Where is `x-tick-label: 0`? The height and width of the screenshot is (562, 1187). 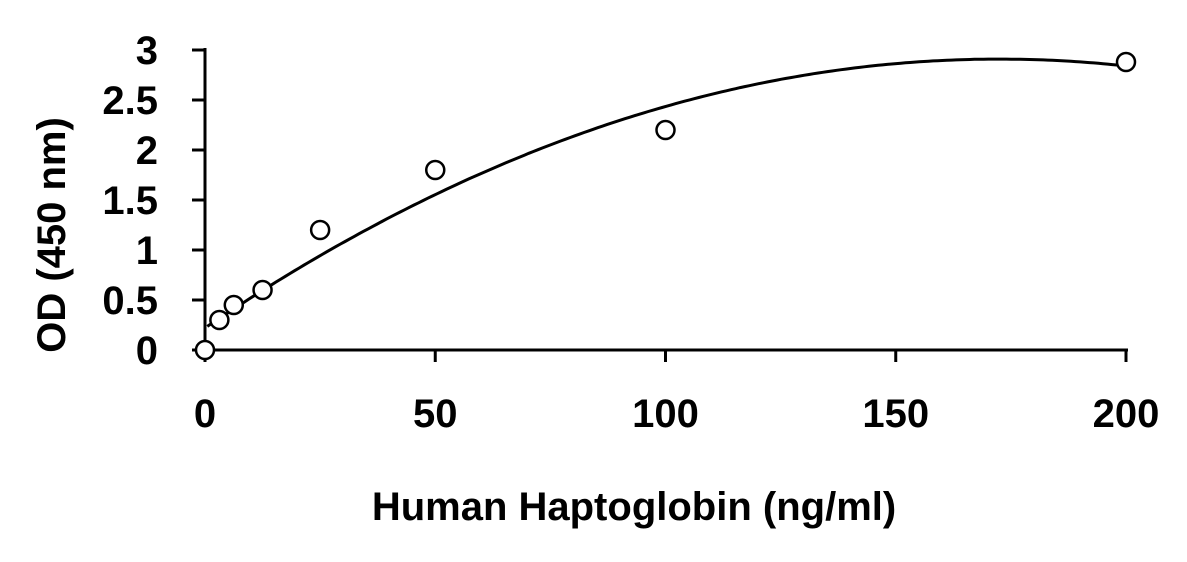
x-tick-label: 0 is located at coordinates (205, 414).